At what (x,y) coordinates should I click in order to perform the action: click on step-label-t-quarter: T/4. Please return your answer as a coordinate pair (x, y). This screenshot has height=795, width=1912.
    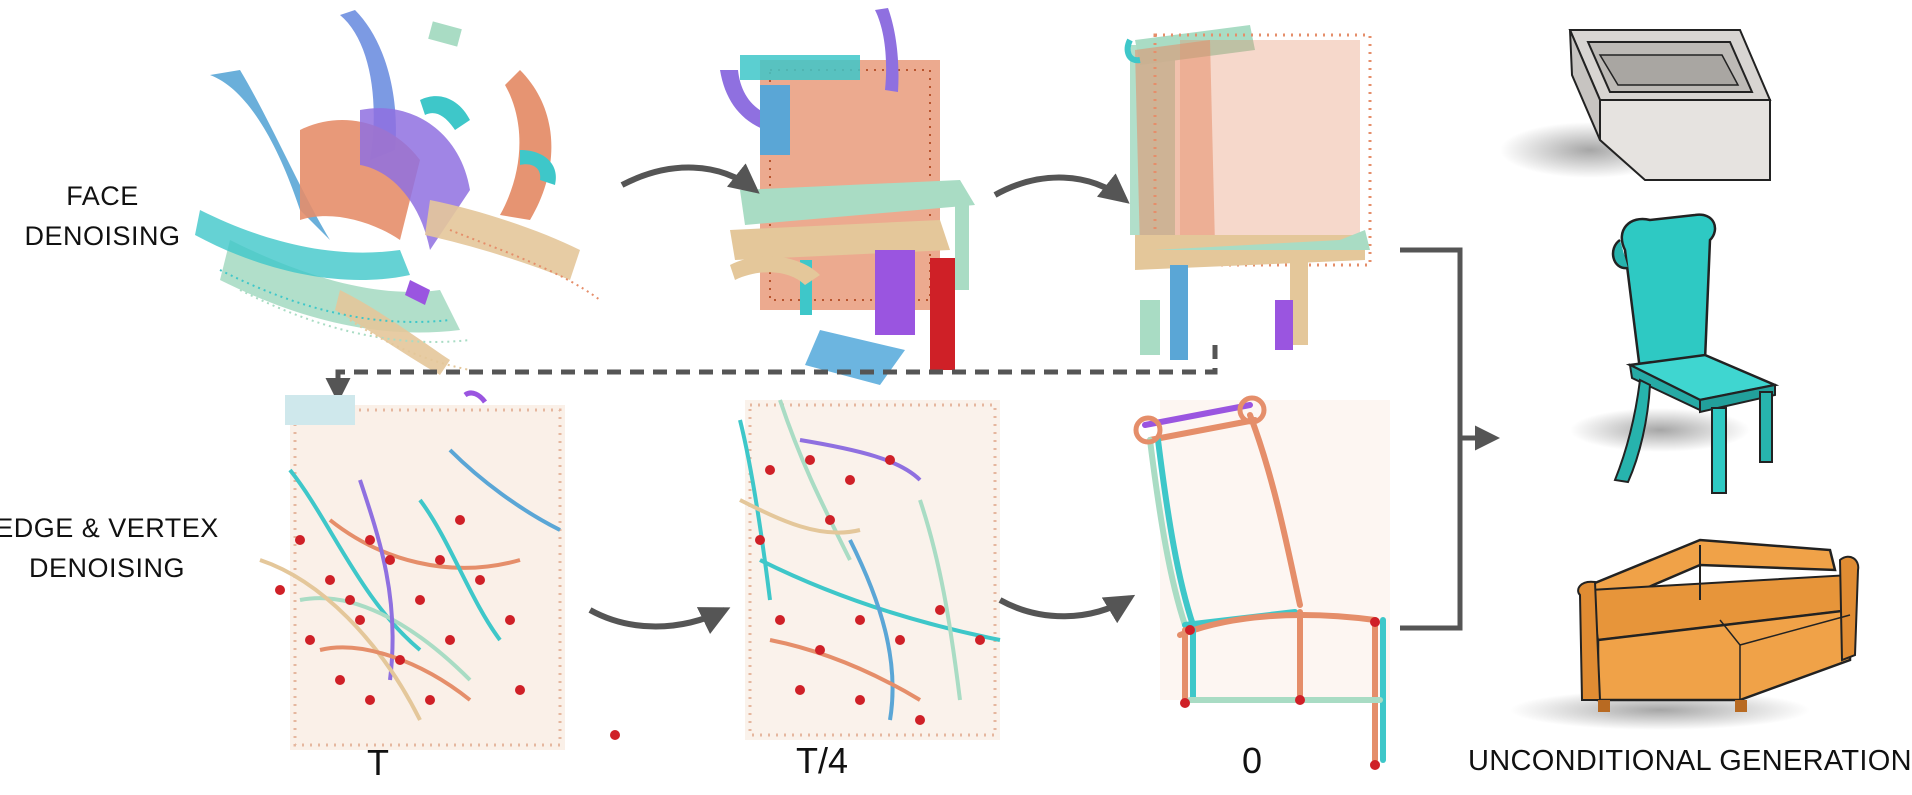
    Looking at the image, I should click on (821, 760).